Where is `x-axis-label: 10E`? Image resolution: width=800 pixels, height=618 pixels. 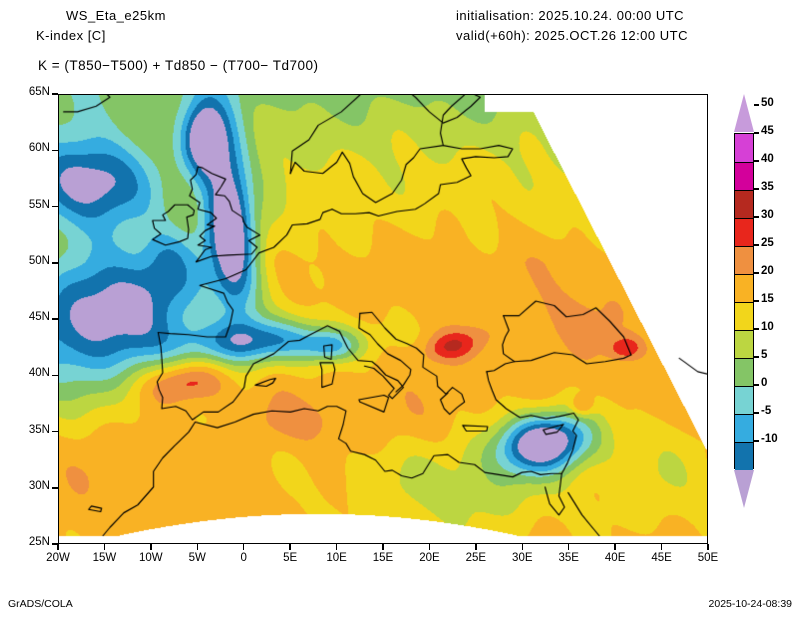 x-axis-label: 10E is located at coordinates (336, 558).